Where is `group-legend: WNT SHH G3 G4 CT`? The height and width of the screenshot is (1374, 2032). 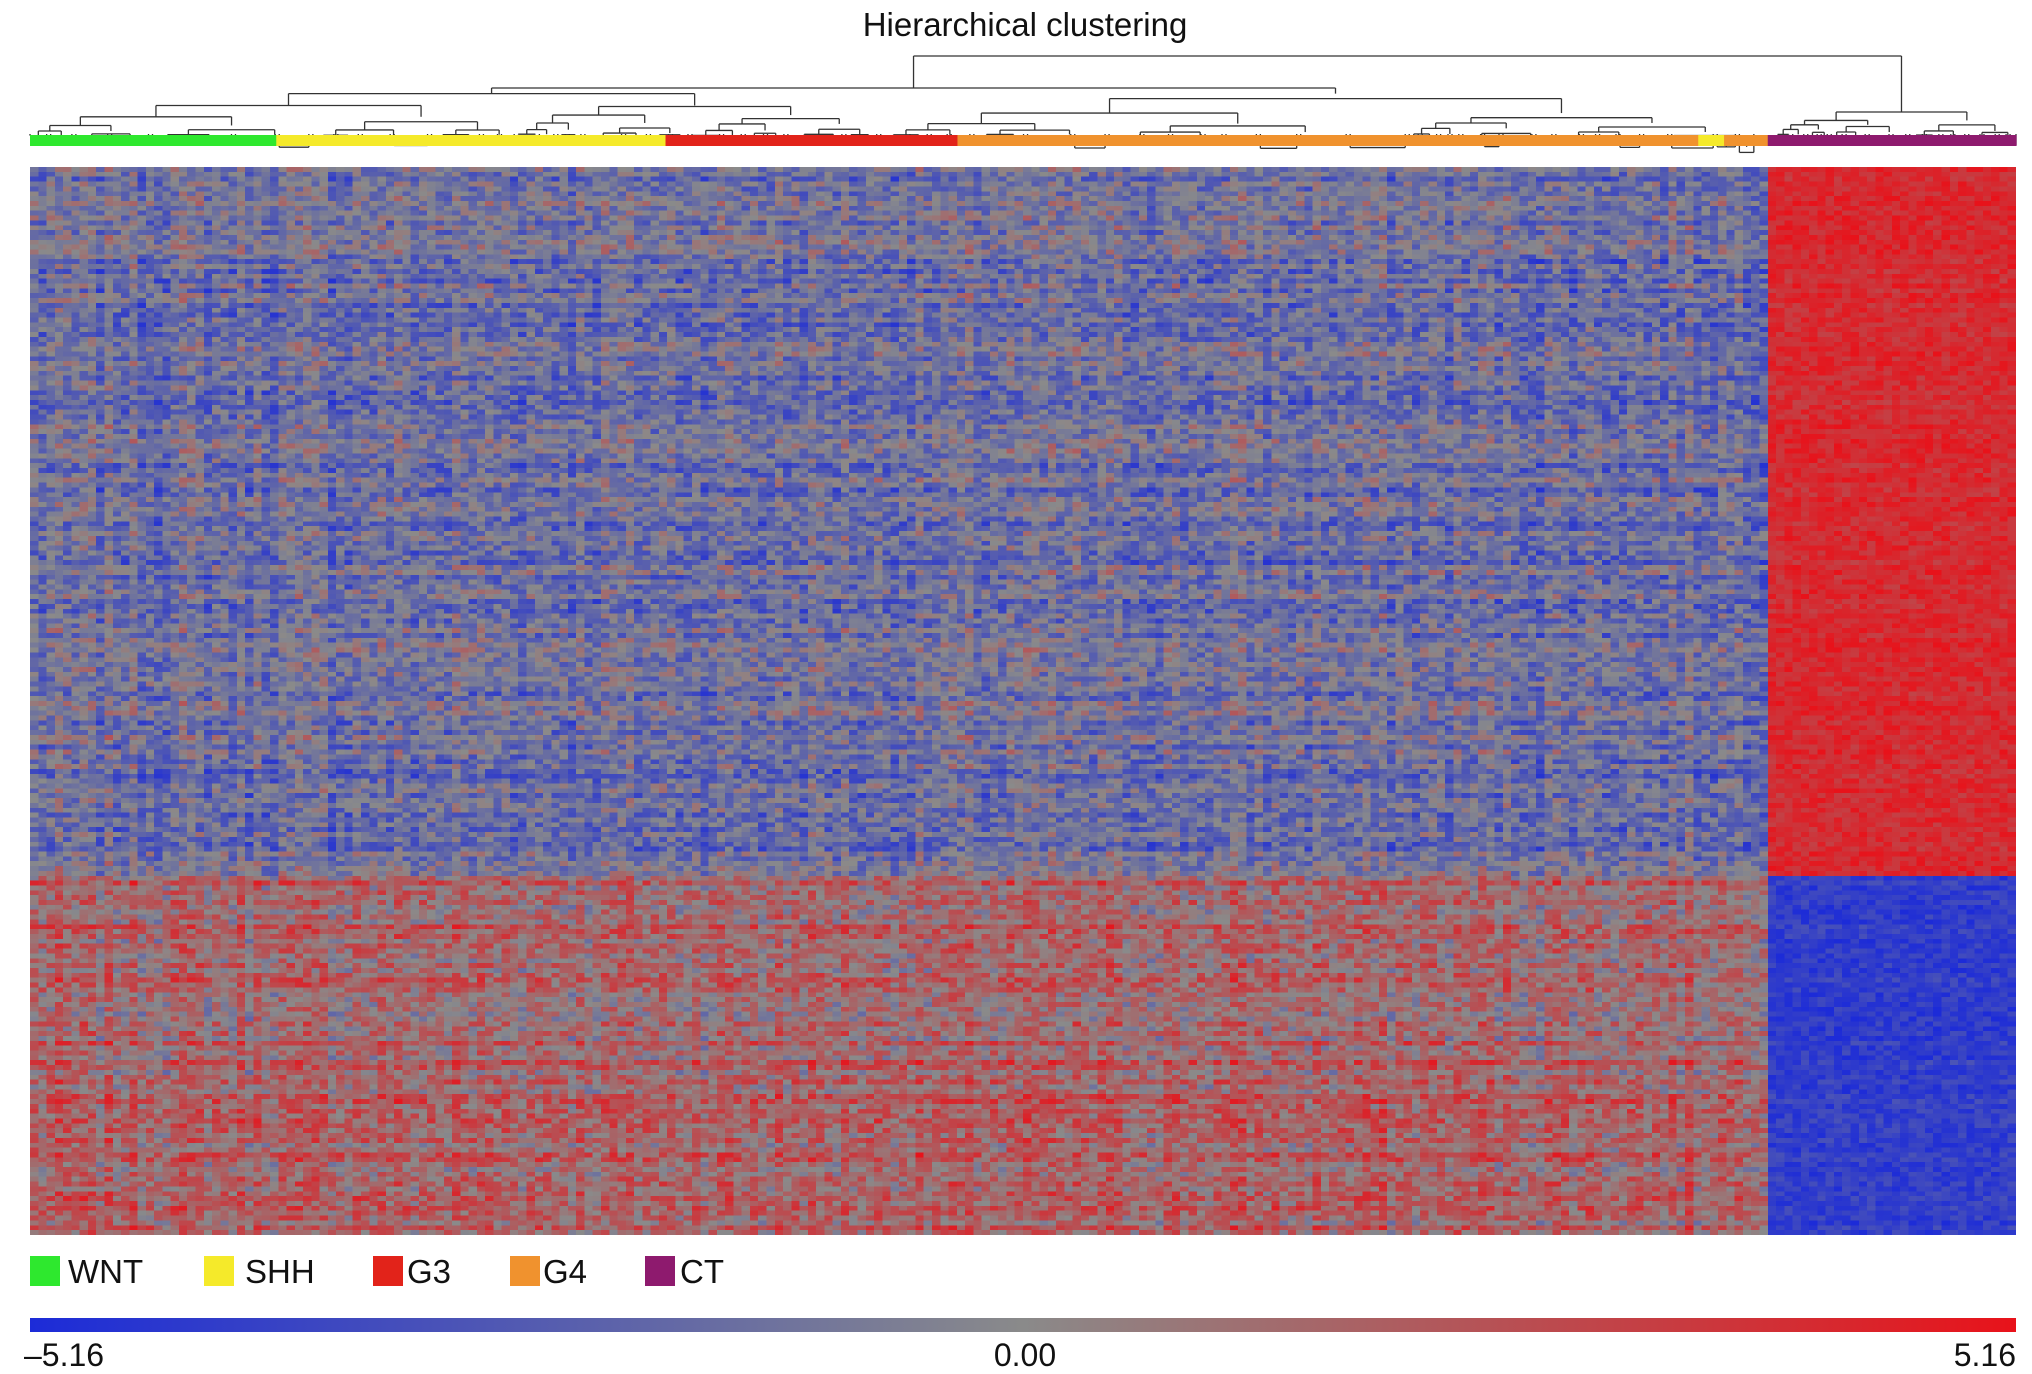 group-legend: WNT SHH G3 G4 CT is located at coordinates (377, 1271).